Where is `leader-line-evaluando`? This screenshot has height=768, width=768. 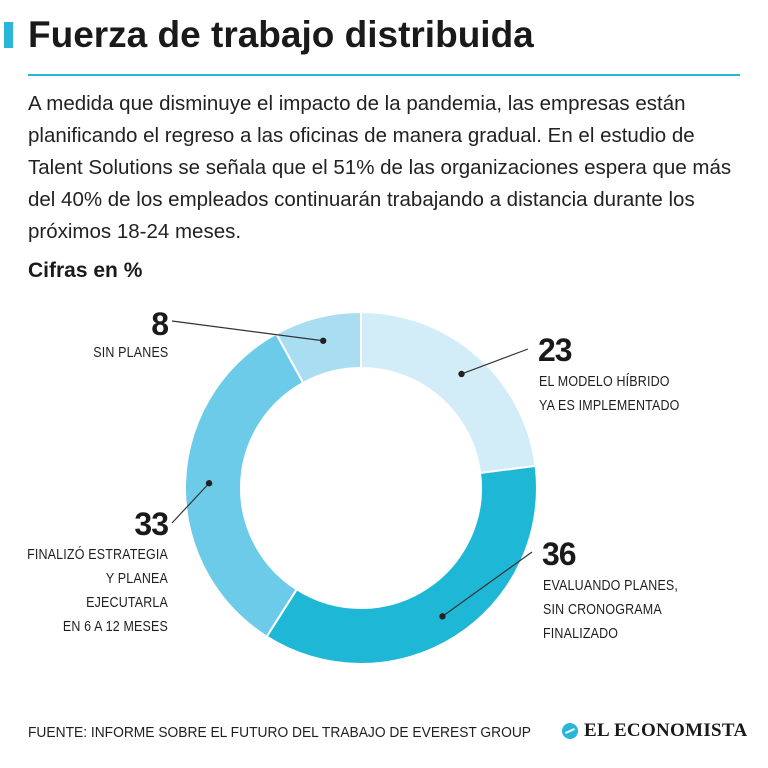 leader-line-evaluando is located at coordinates (487, 584).